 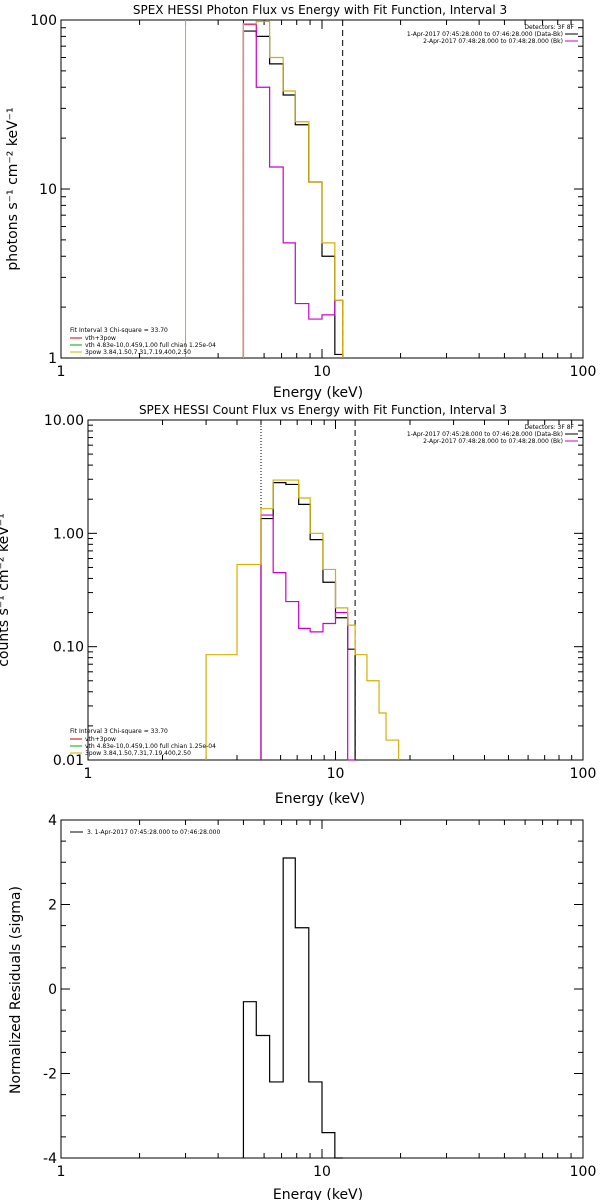 I want to click on legend-2b-entry-2: 3pow 3.84,1.50,7.31,7.19,400,2.50, so click(x=138, y=753).